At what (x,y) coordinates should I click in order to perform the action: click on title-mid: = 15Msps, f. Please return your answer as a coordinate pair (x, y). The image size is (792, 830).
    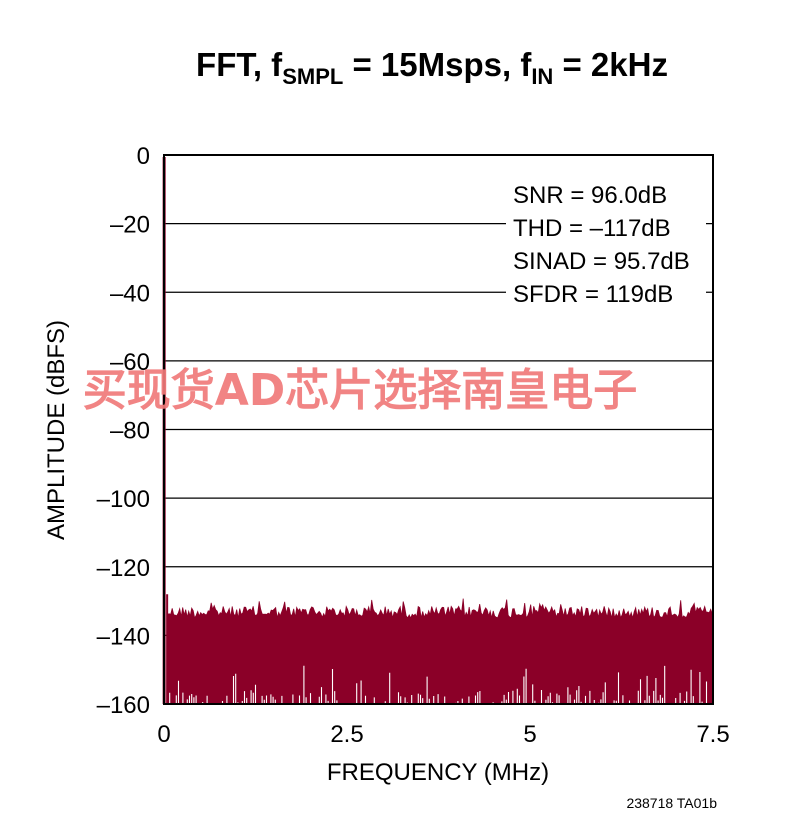
    Looking at the image, I should click on (437, 64).